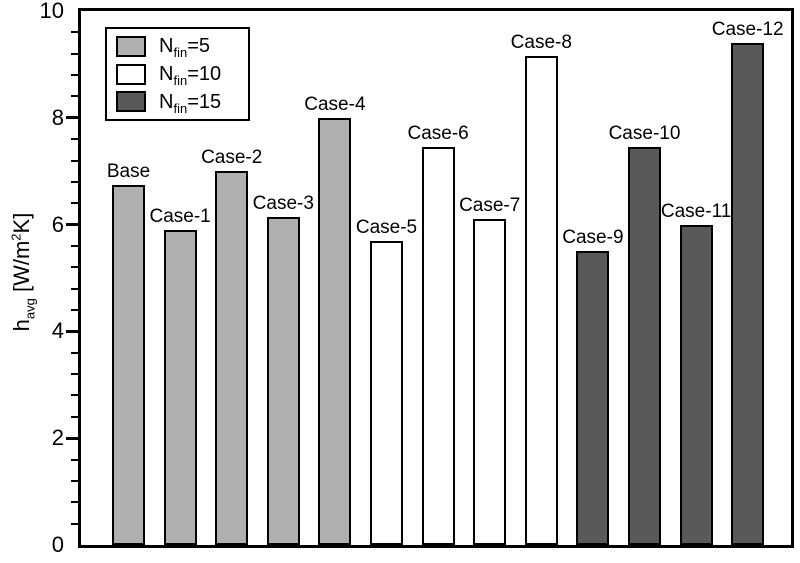 Image resolution: width=800 pixels, height=563 pixels. I want to click on y-axis-title-mid: [W/m, so click(21, 269).